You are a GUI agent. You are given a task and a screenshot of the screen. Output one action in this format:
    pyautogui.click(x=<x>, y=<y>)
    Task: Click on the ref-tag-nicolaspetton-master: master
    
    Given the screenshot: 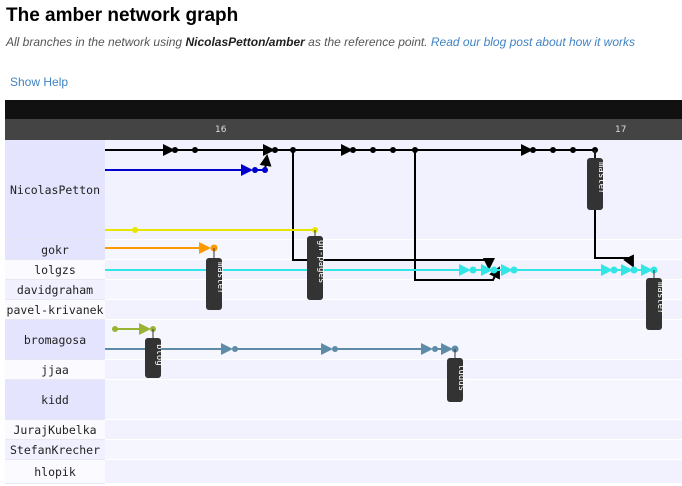 What is the action you would take?
    pyautogui.click(x=596, y=180)
    